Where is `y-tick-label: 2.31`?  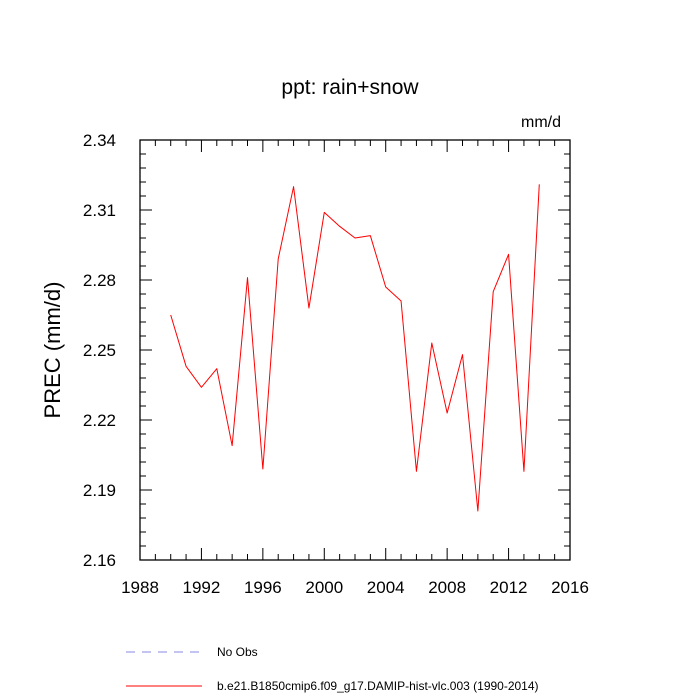
y-tick-label: 2.31 is located at coordinates (99, 210).